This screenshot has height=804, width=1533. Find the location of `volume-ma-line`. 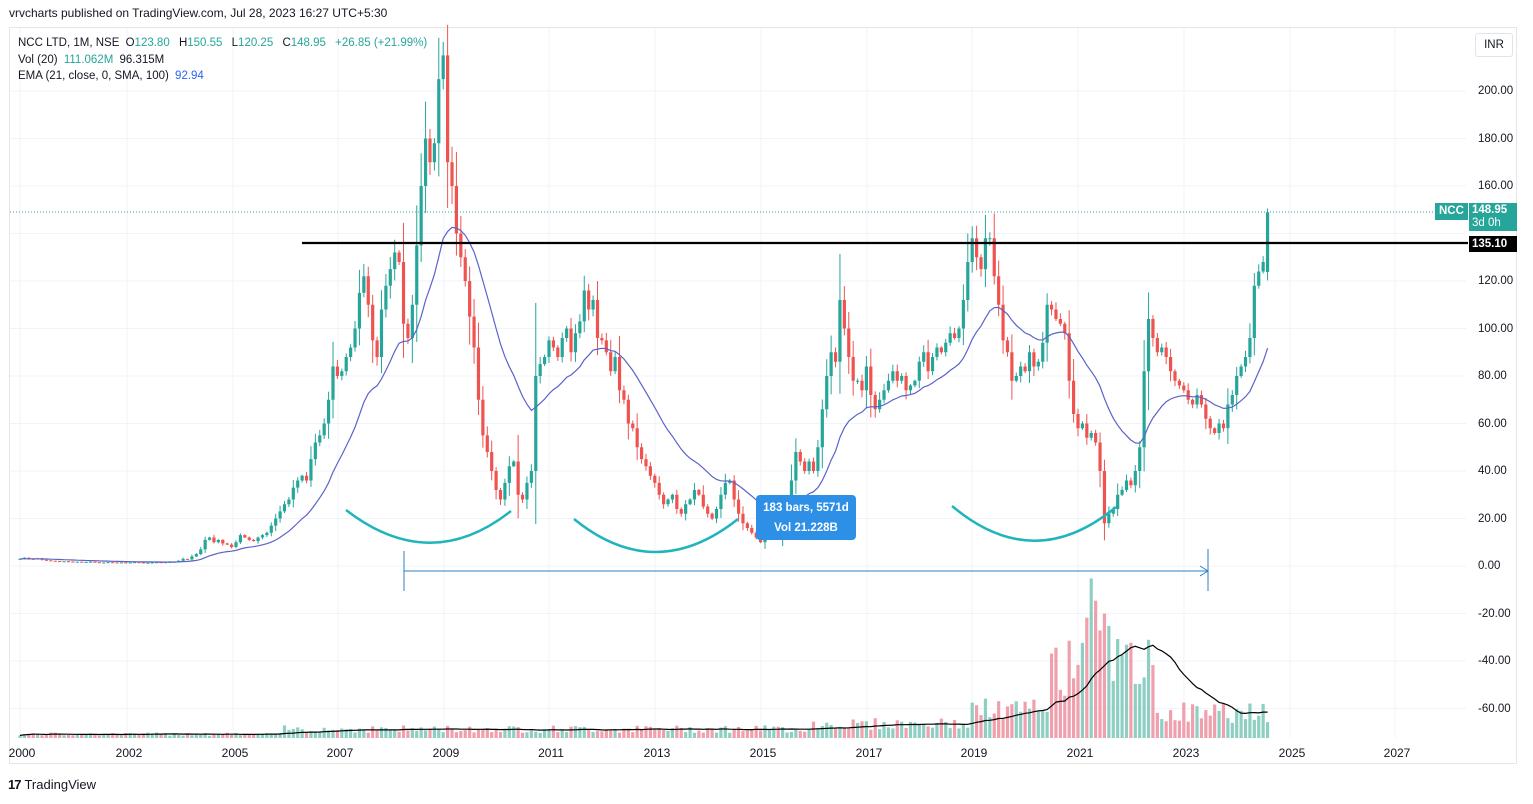

volume-ma-line is located at coordinates (643, 690).